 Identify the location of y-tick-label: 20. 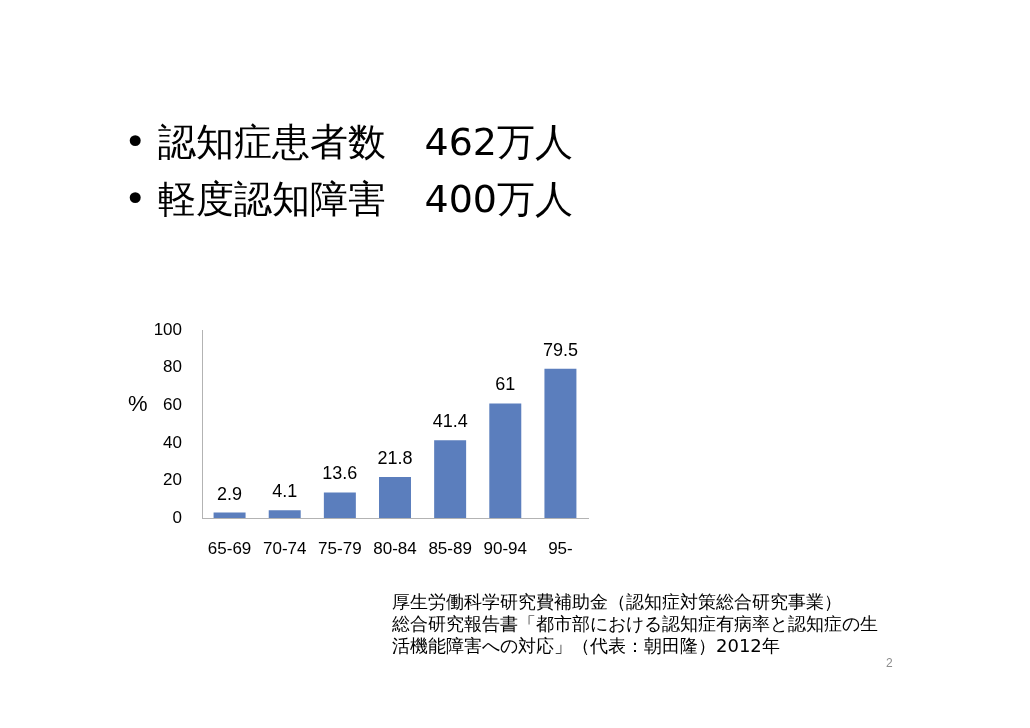
(172, 480).